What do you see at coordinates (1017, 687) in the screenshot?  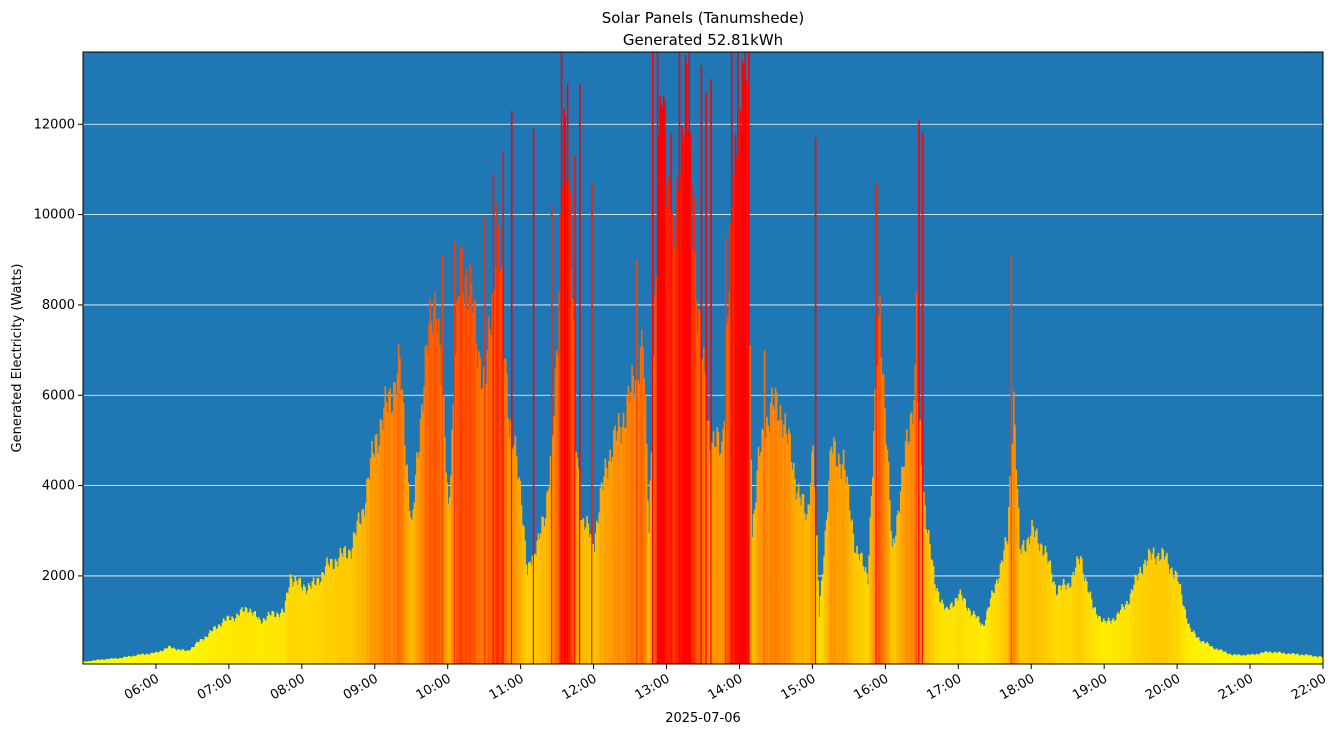 I see `x-tick-label: 18:00` at bounding box center [1017, 687].